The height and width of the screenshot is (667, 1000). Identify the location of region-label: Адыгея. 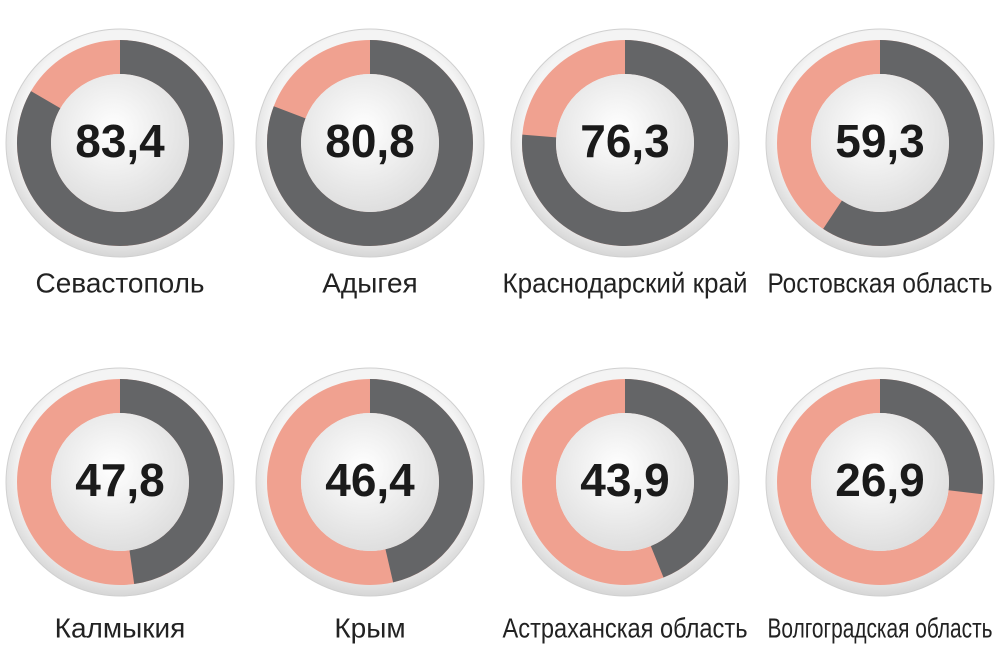
(369, 282).